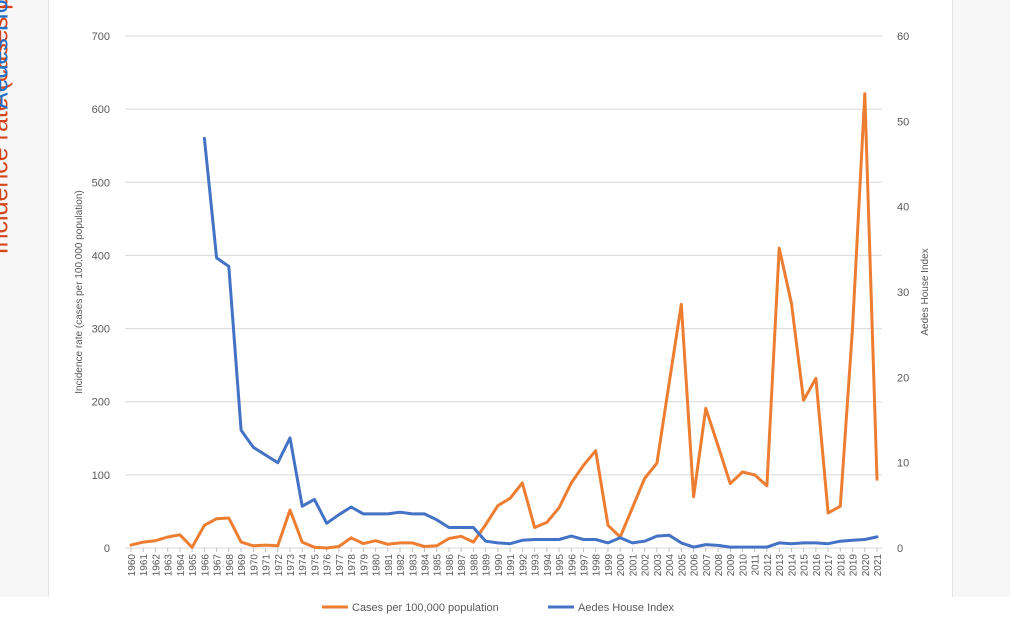  What do you see at coordinates (181, 565) in the screenshot?
I see `x-tick-label: 1964` at bounding box center [181, 565].